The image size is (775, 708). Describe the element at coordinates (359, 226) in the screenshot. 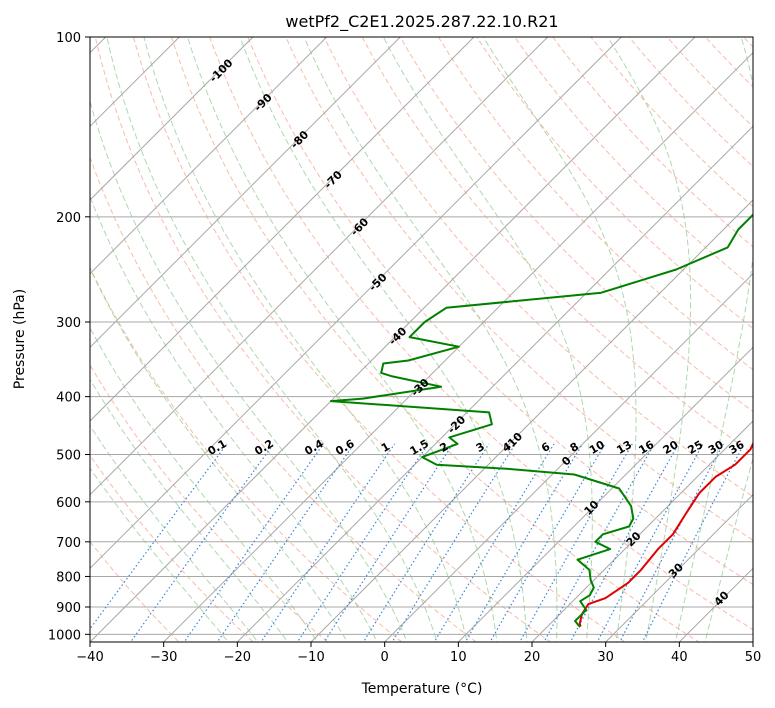

I see `isotherm-label: -60` at that location.